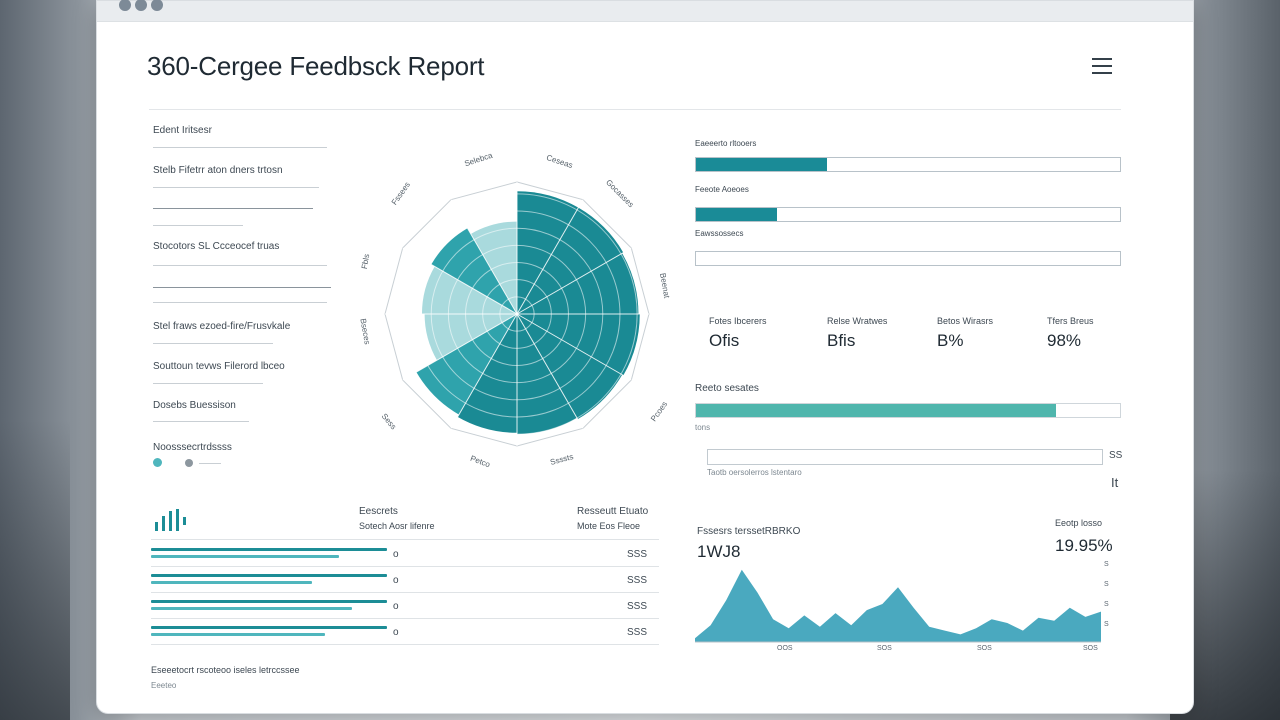 This screenshot has height=720, width=1280. I want to click on main-progress-fill, so click(876, 410).